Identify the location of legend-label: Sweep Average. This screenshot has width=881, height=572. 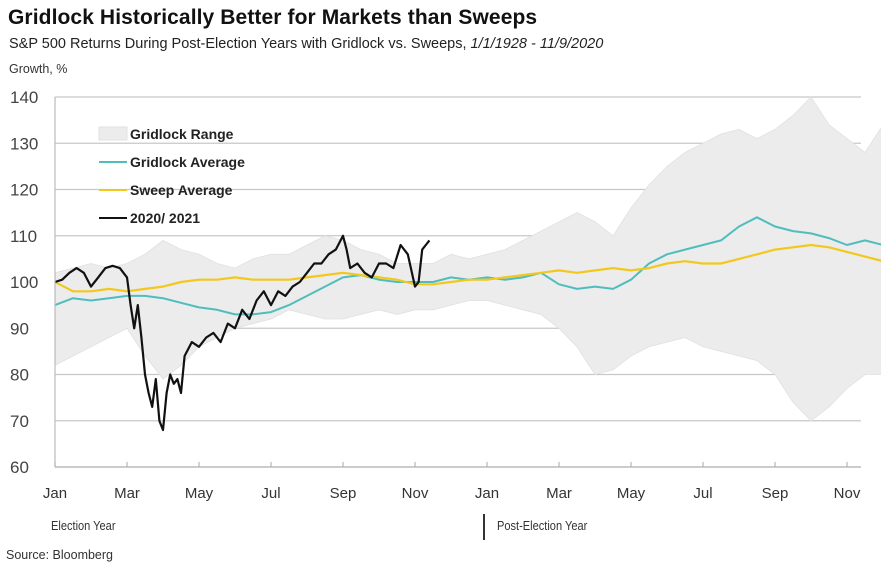
(181, 190).